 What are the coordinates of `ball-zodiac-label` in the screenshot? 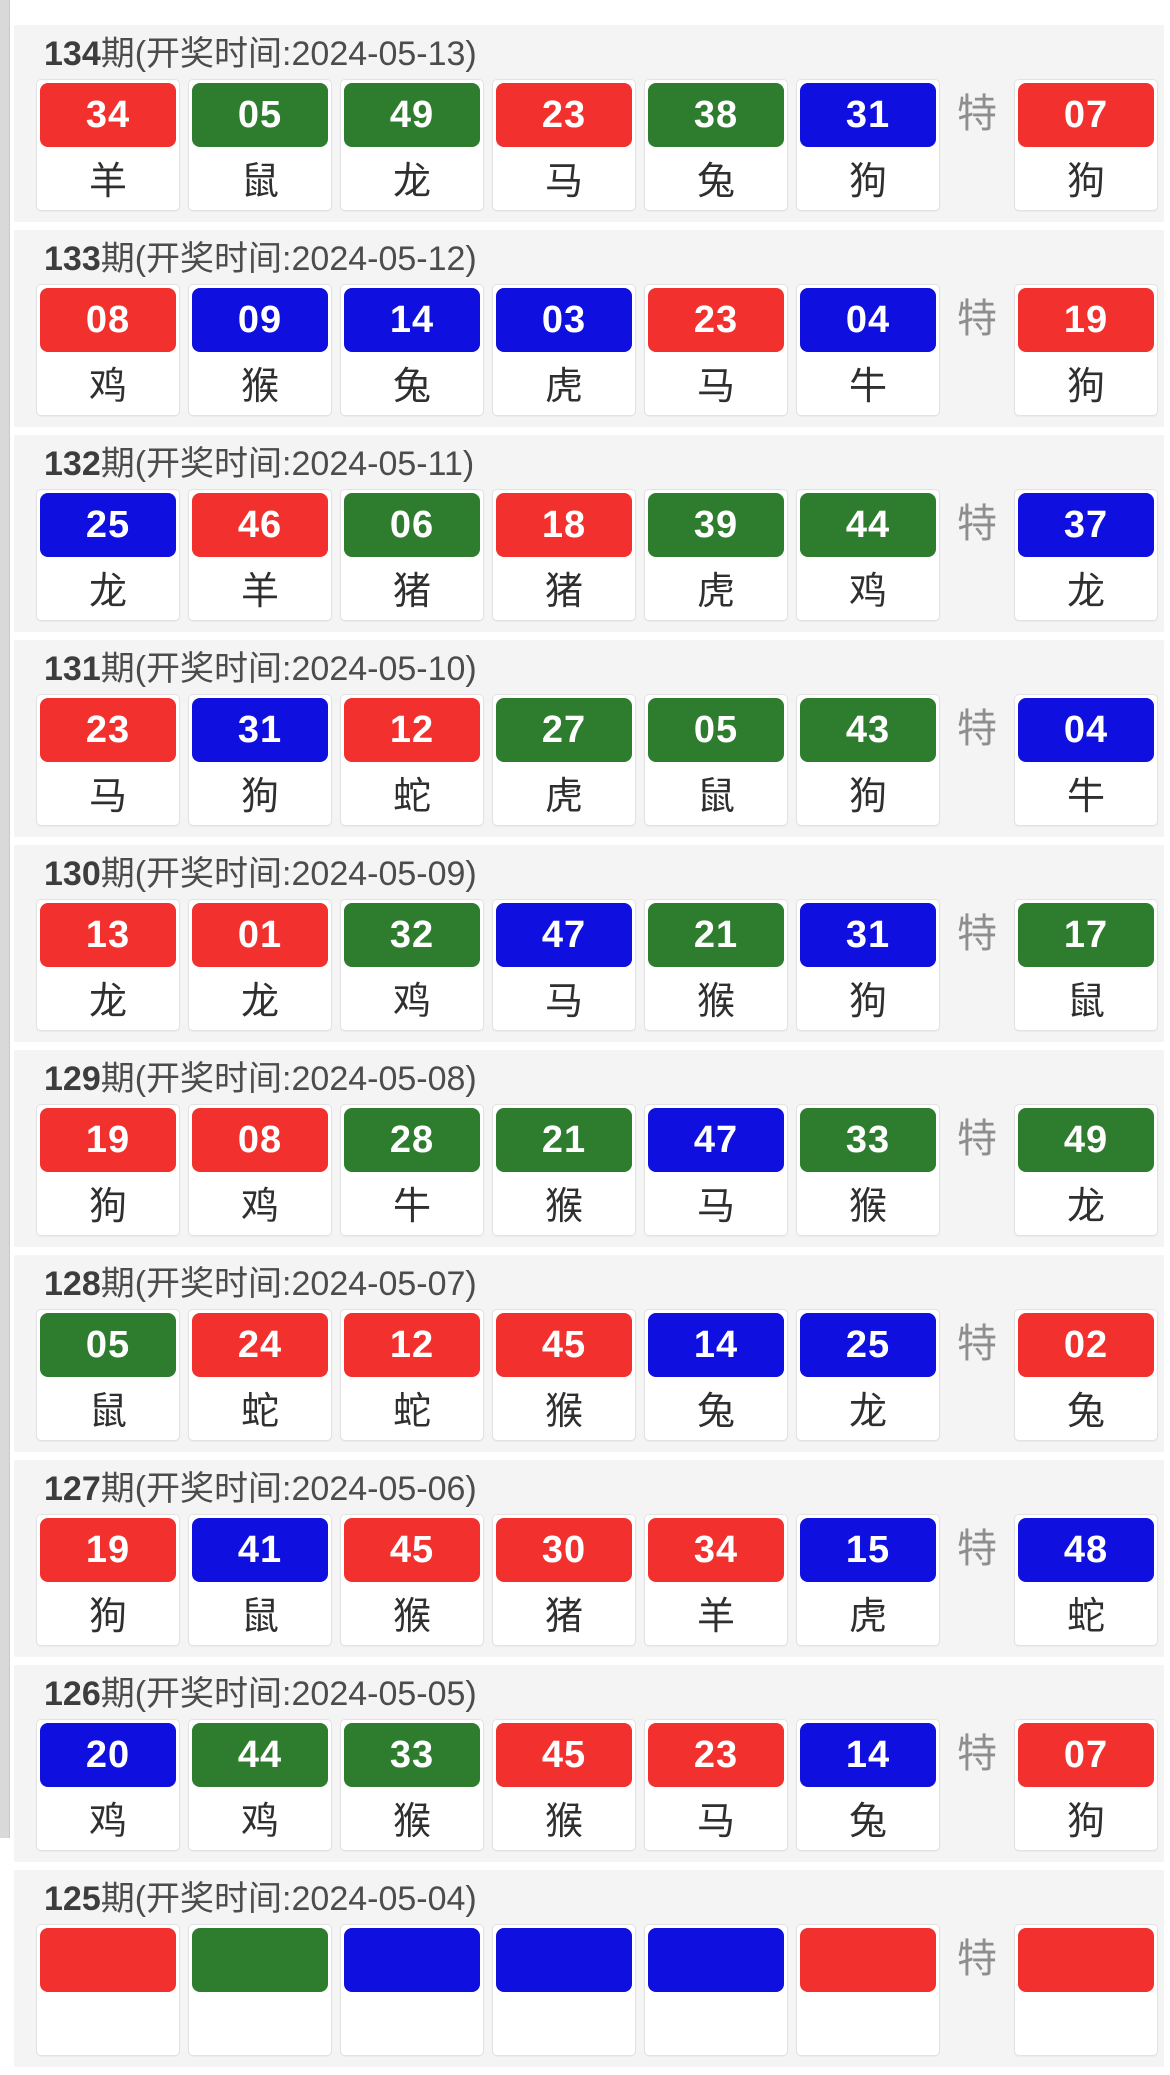 It's located at (412, 2022).